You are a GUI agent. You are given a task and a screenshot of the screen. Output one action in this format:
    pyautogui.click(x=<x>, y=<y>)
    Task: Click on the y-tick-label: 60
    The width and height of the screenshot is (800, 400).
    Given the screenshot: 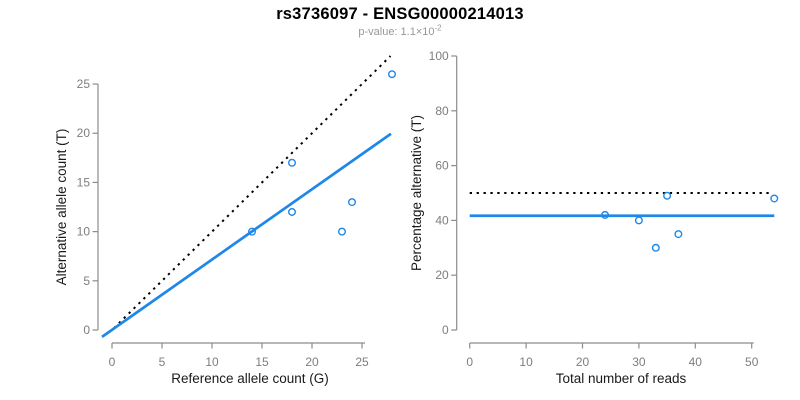 What is the action you would take?
    pyautogui.click(x=442, y=166)
    